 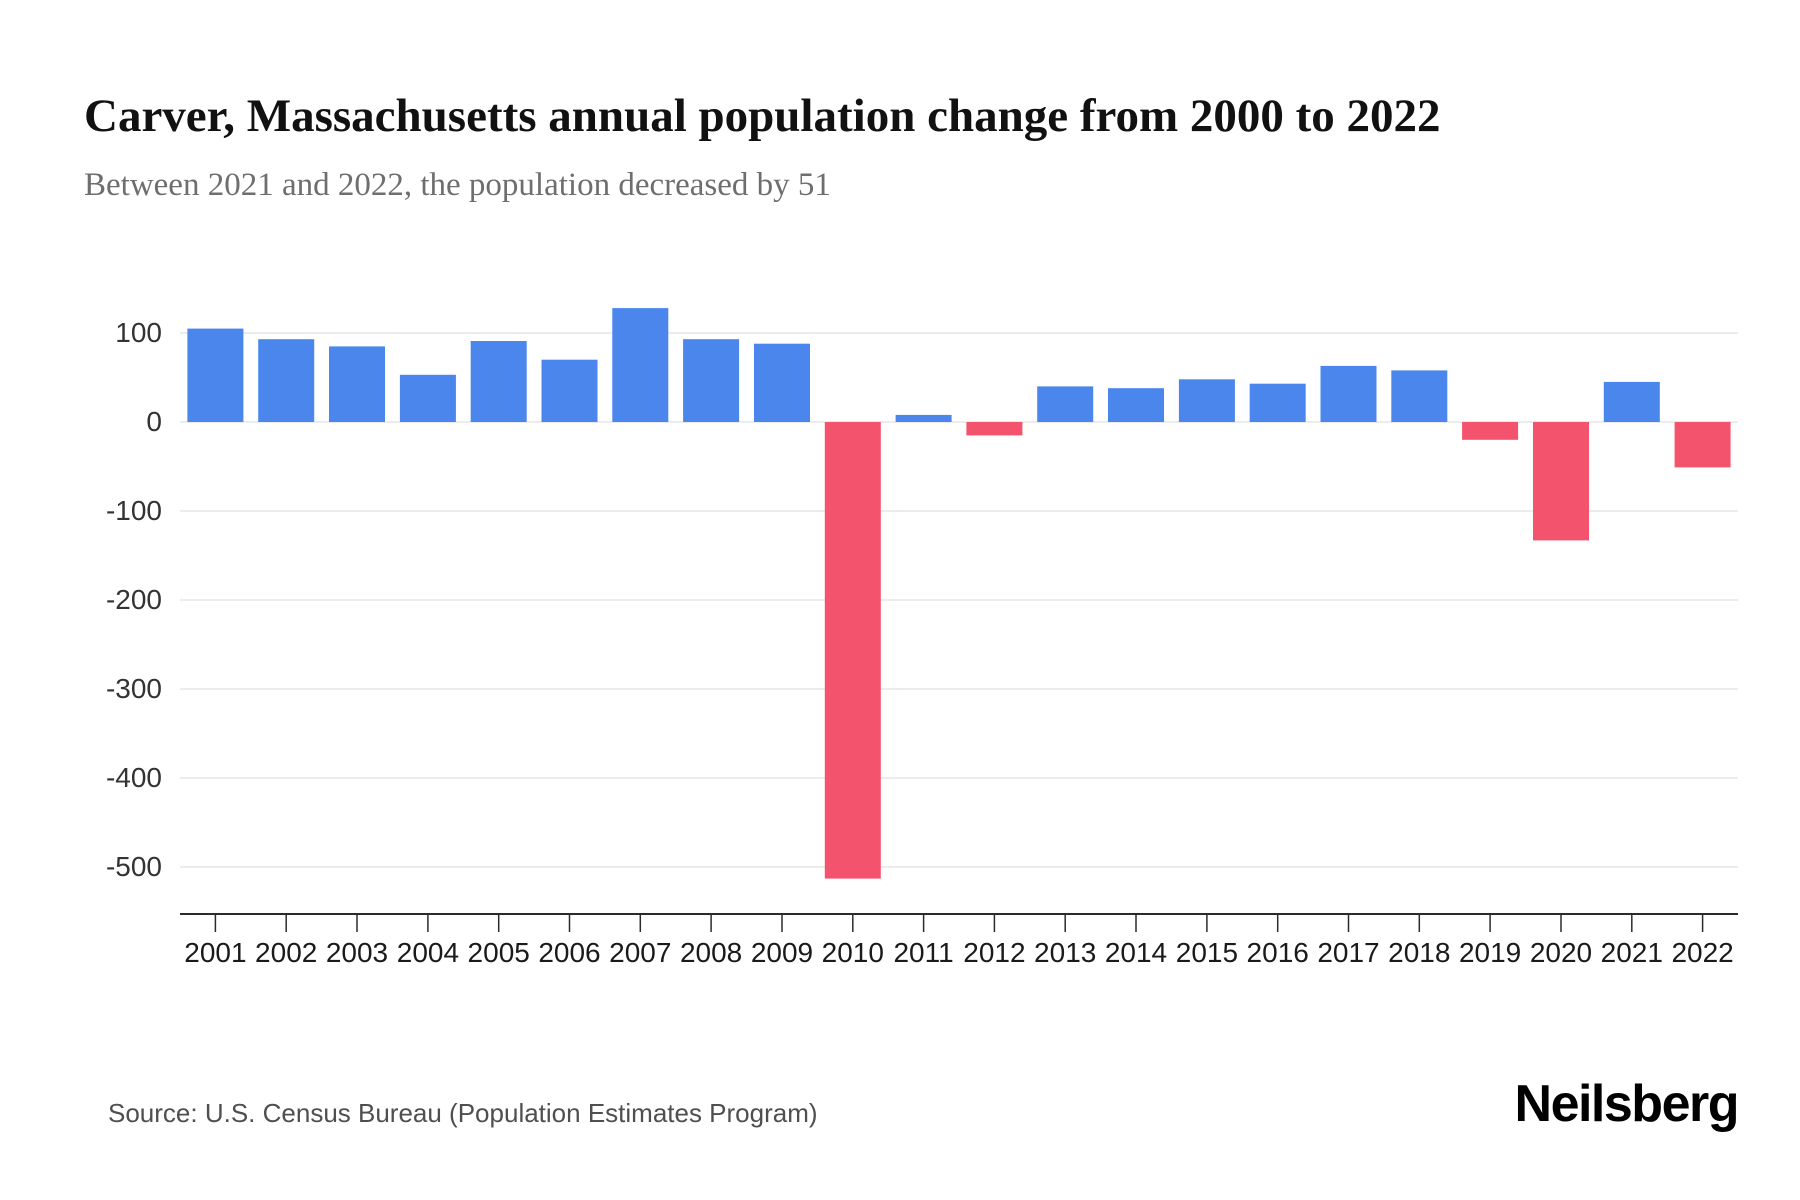 What do you see at coordinates (1136, 405) in the screenshot?
I see `bar-2014` at bounding box center [1136, 405].